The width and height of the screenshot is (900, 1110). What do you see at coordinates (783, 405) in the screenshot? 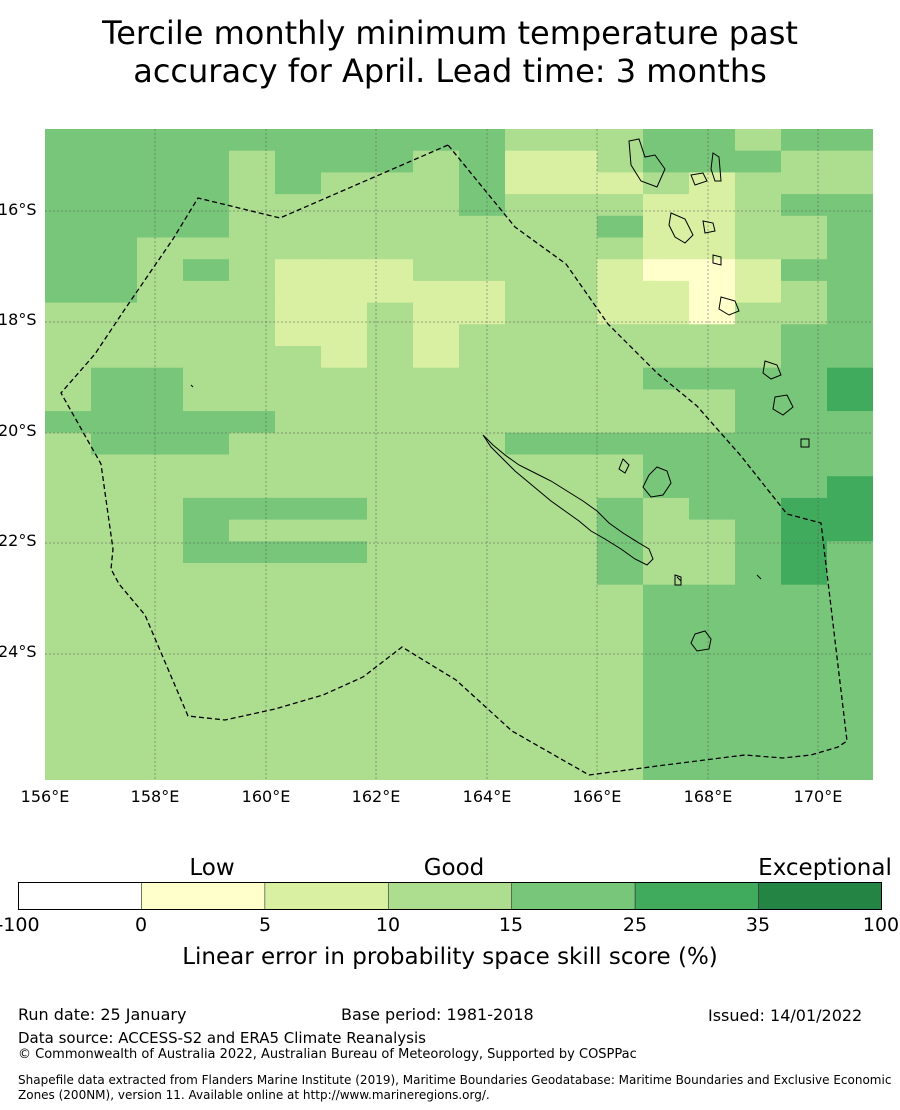
I see `vanuatu-erromango` at bounding box center [783, 405].